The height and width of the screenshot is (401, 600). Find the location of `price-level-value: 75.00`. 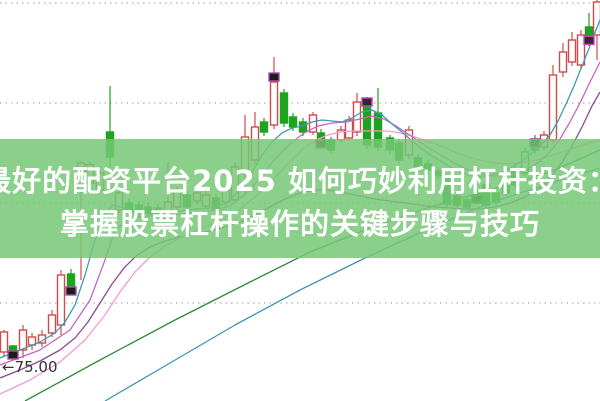

price-level-value: 75.00 is located at coordinates (36, 367).